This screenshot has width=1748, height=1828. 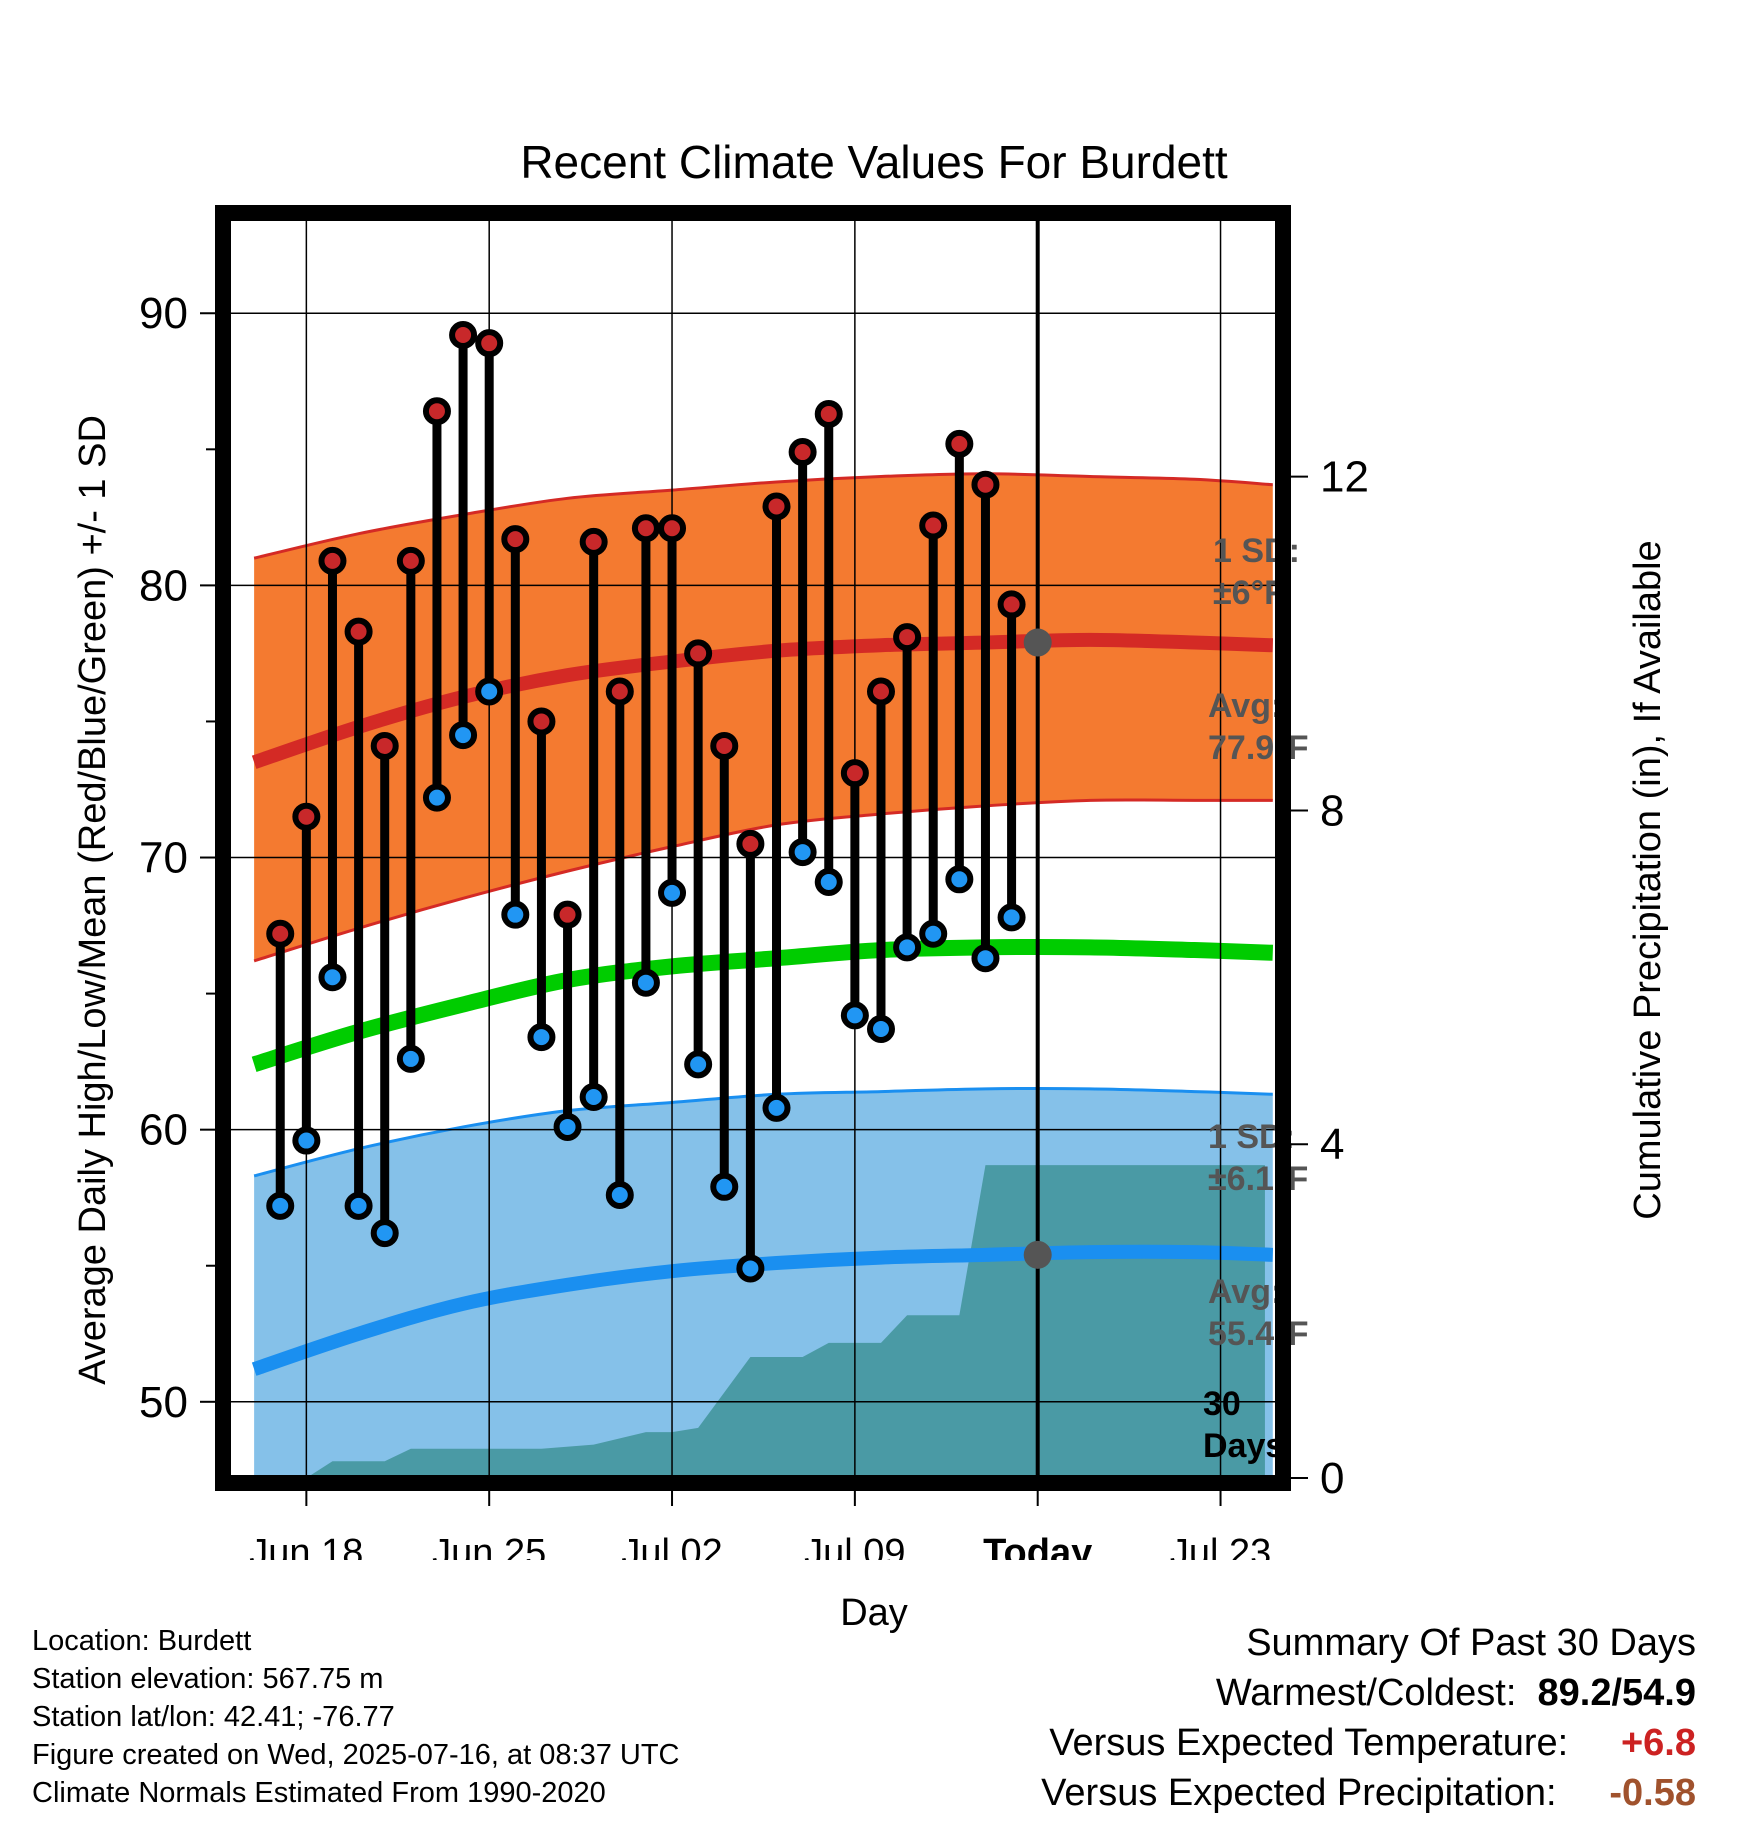 What do you see at coordinates (1471, 1643) in the screenshot?
I see `summary-heading: Summary Of Past 30 Days` at bounding box center [1471, 1643].